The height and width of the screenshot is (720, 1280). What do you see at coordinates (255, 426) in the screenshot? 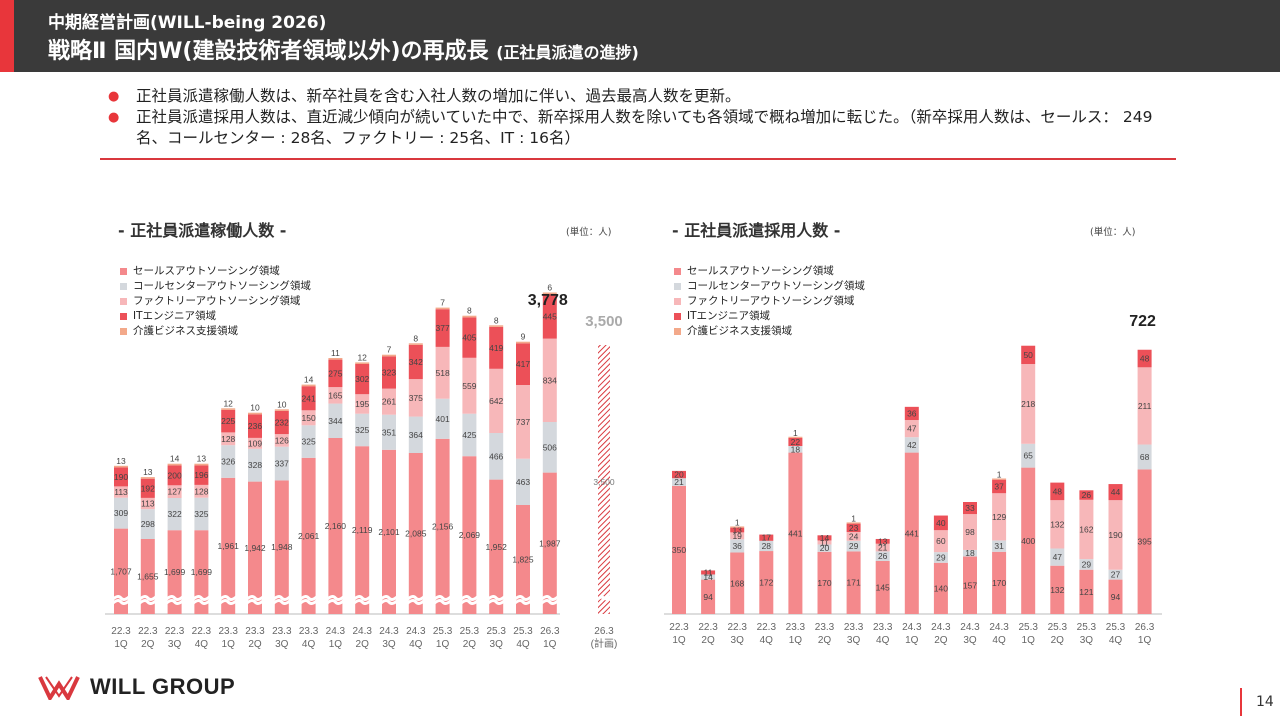
I see `data-label: 236` at bounding box center [255, 426].